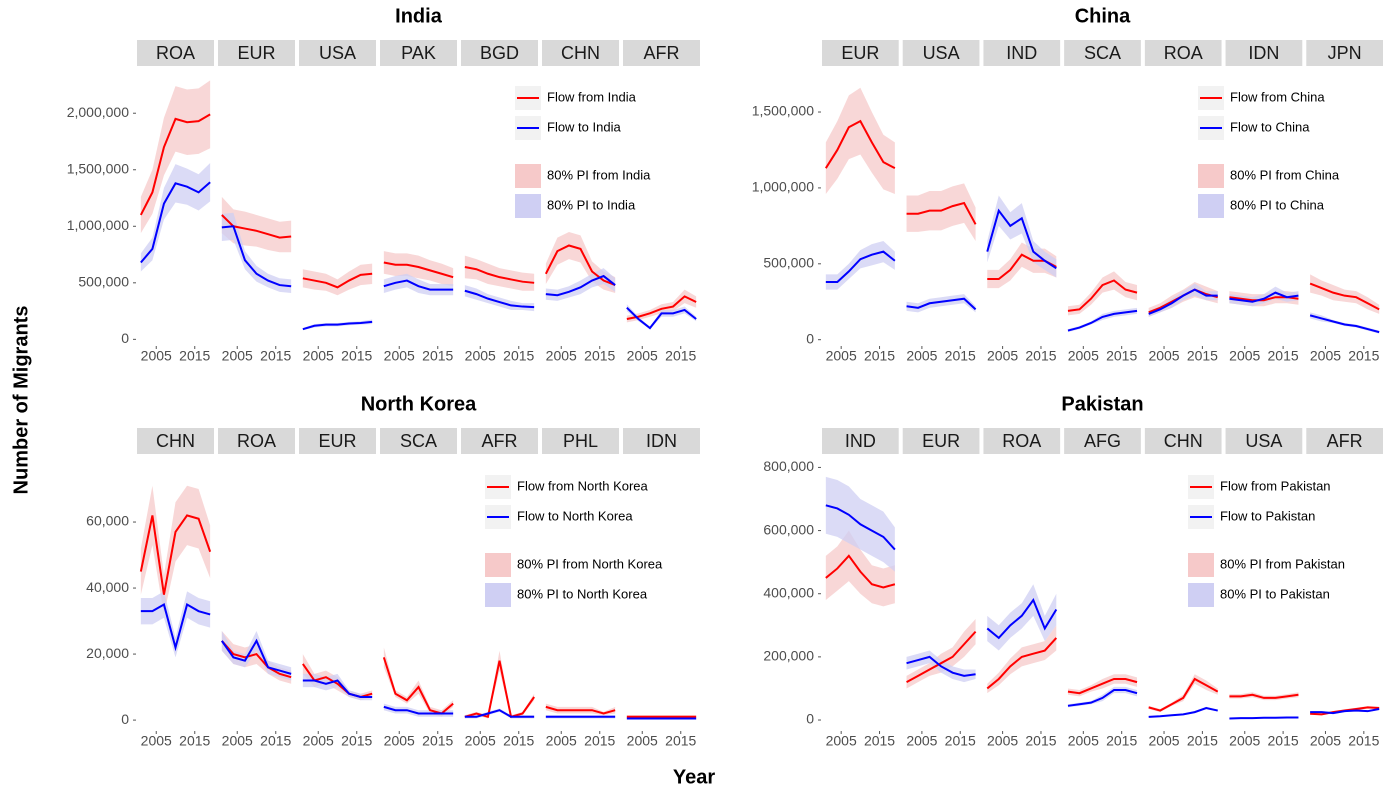 The width and height of the screenshot is (1388, 794). Describe the element at coordinates (599, 174) in the screenshot. I see `legend-label: 80% PI from India` at that location.